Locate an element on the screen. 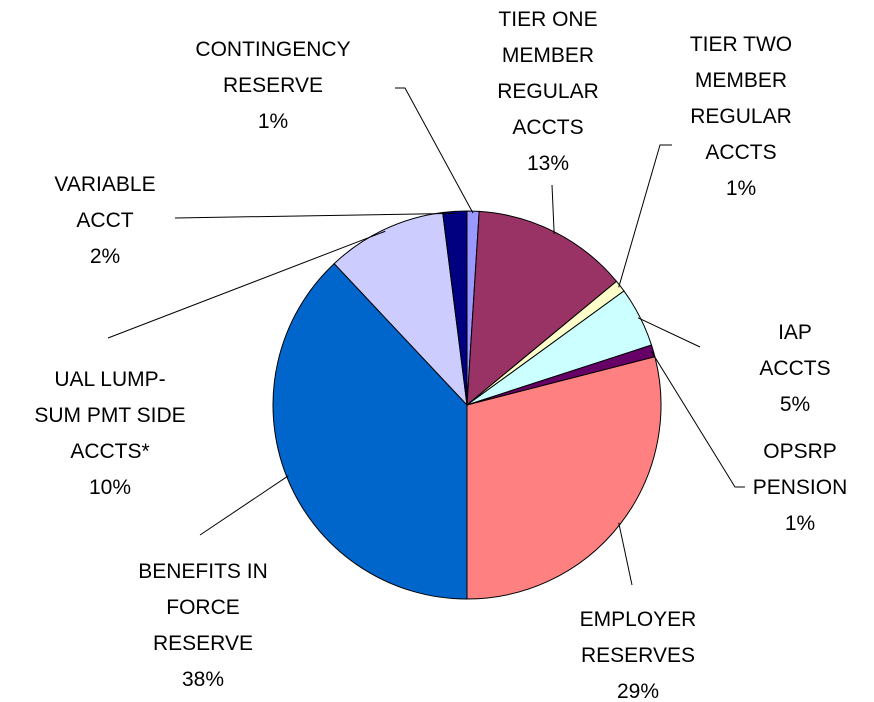 The height and width of the screenshot is (702, 874). slice-label: UAL LUMP- SUM PMT SIDE ACCTS* 10% is located at coordinates (109, 434).